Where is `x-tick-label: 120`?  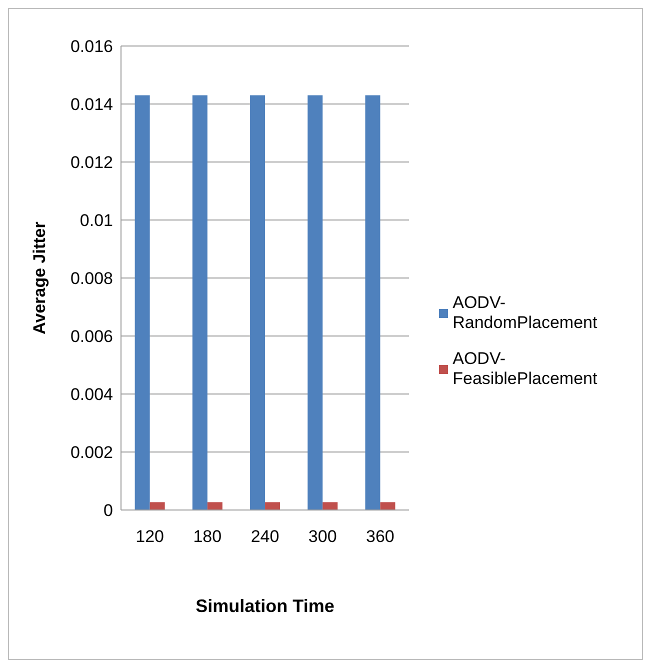
x-tick-label: 120 is located at coordinates (150, 536).